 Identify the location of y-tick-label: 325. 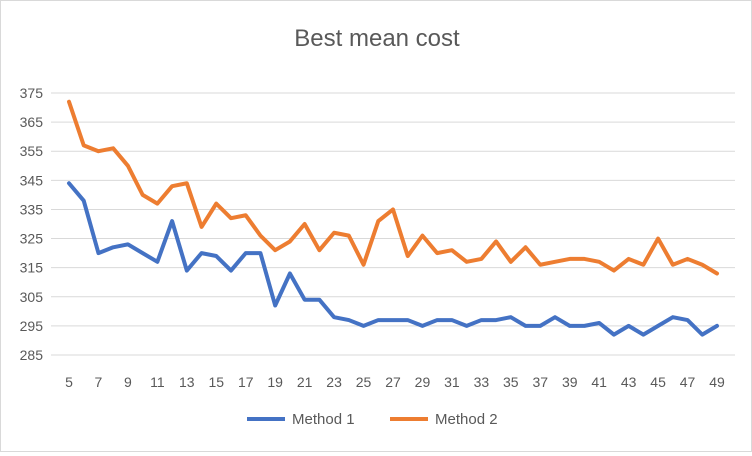
(32, 239).